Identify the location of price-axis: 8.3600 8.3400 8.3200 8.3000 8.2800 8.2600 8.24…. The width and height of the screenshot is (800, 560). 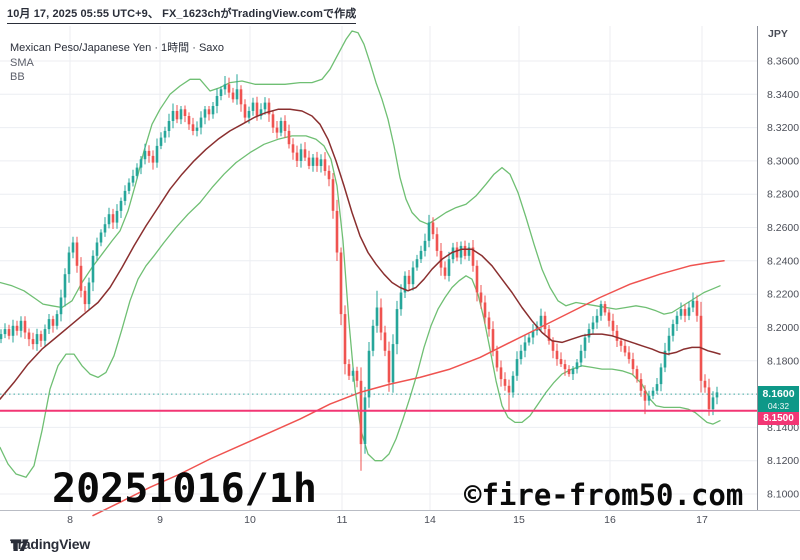
(783, 278).